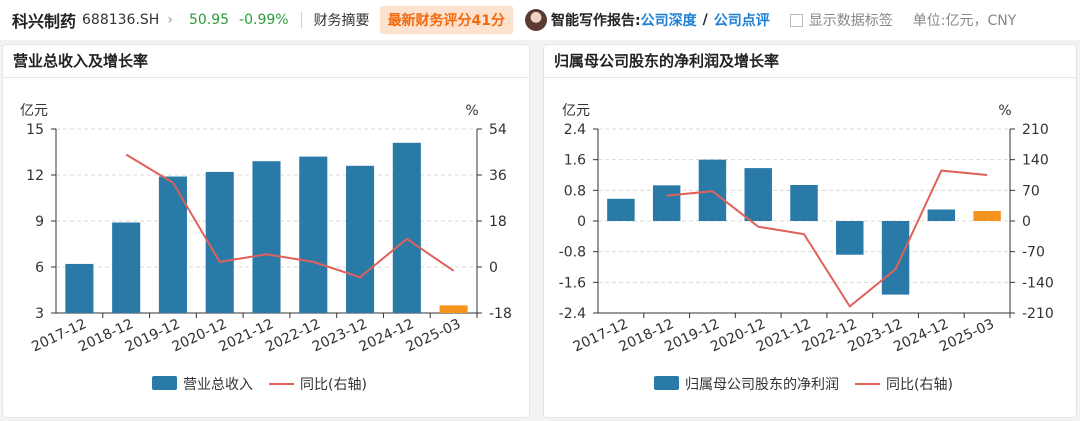  What do you see at coordinates (575, 130) in the screenshot?
I see `y-tick-label-left: 2.4` at bounding box center [575, 130].